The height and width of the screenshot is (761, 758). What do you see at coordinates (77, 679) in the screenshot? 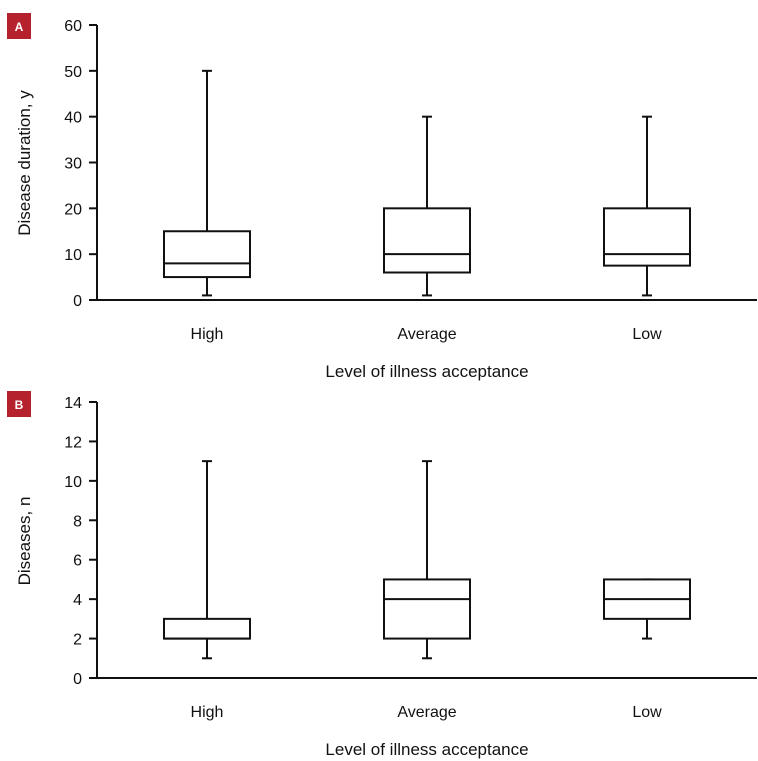
I see `panel-b-y-tick-label: 0` at bounding box center [77, 679].